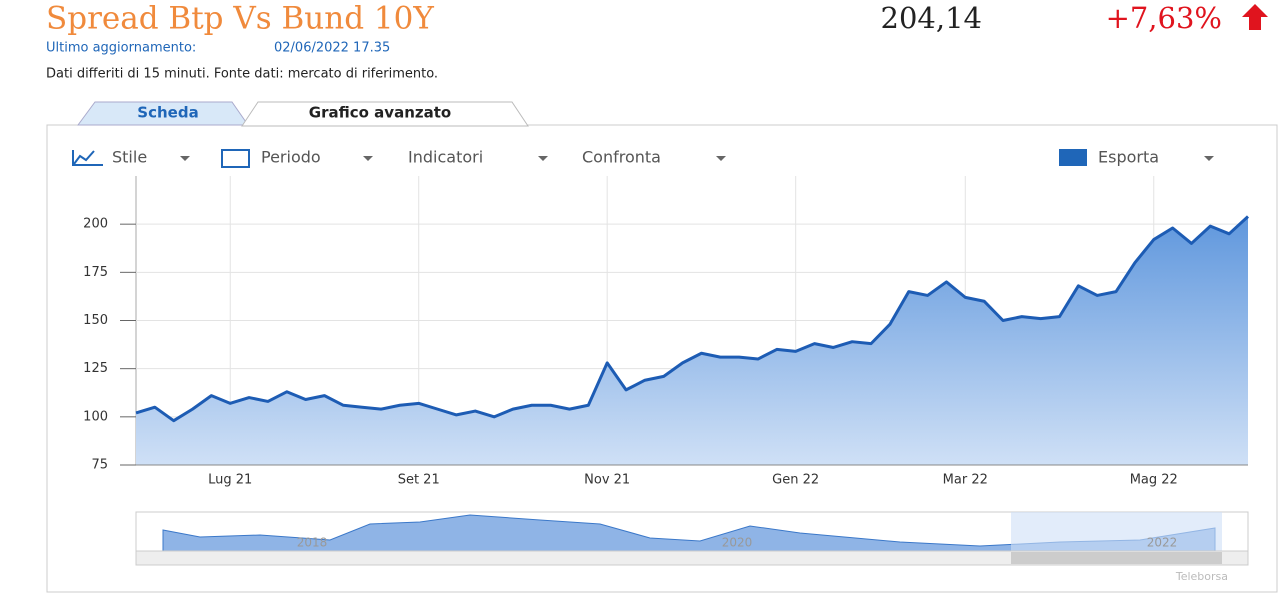 This screenshot has height=604, width=1280. Describe the element at coordinates (95, 224) in the screenshot. I see `y-tick-label: 200` at that location.